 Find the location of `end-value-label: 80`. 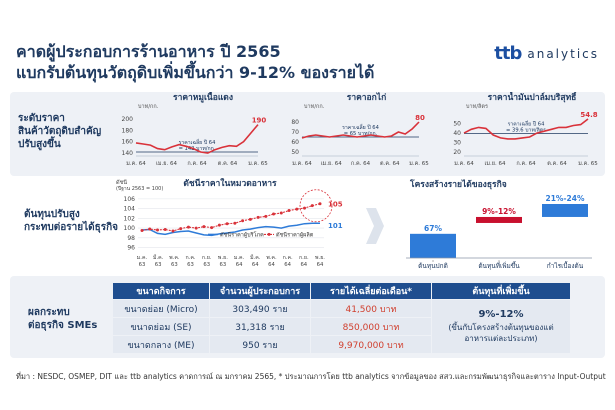

end-value-label: 80 is located at coordinates (420, 118).